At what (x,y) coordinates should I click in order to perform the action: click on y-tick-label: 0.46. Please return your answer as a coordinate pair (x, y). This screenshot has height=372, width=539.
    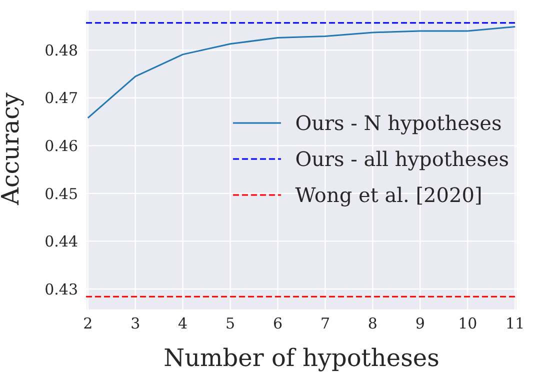
    Looking at the image, I should click on (61, 145).